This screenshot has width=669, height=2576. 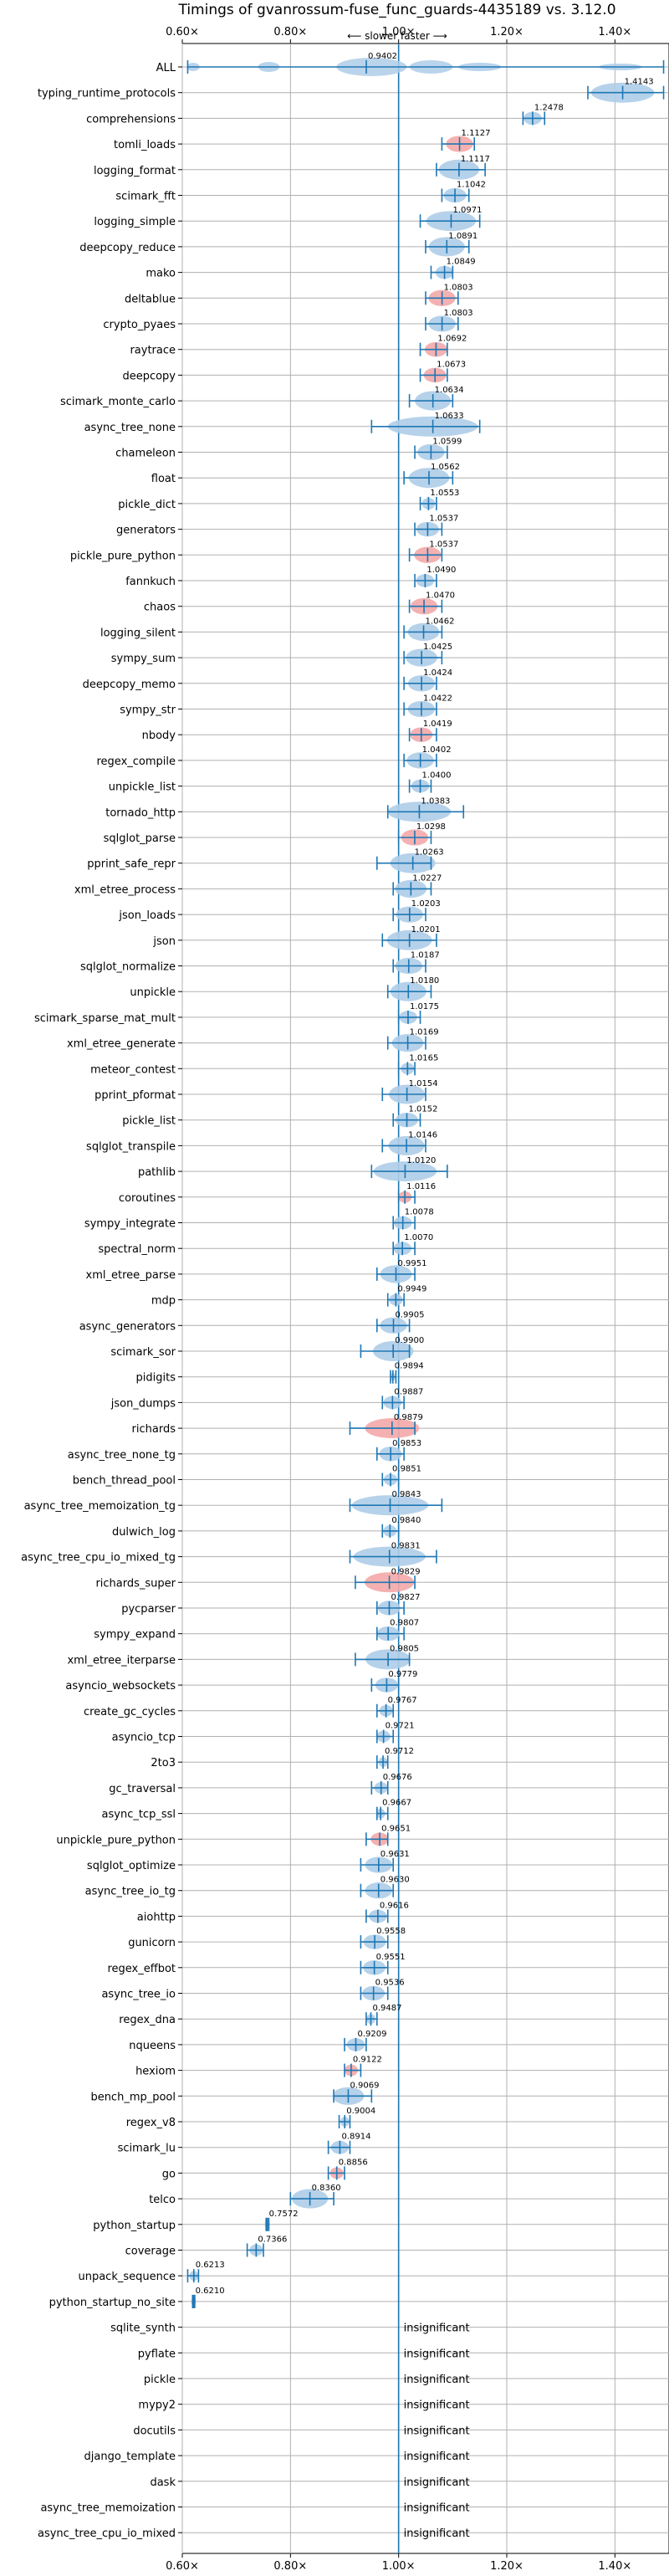 What do you see at coordinates (273, 2240) in the screenshot?
I see `value-label: 0.7366` at bounding box center [273, 2240].